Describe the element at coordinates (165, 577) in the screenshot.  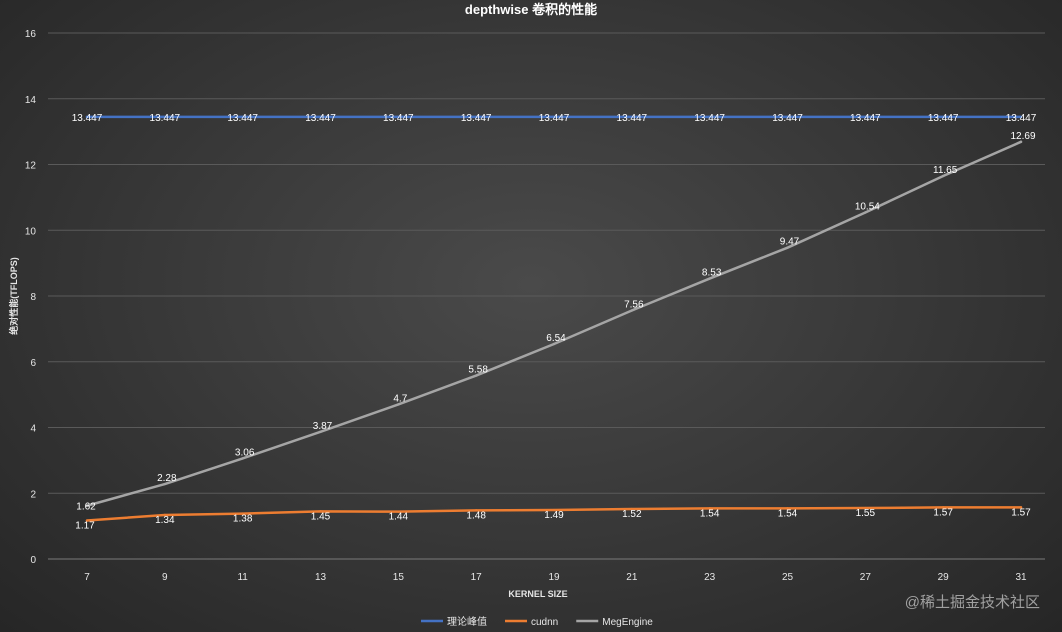
I see `x-tick-label: 9` at that location.